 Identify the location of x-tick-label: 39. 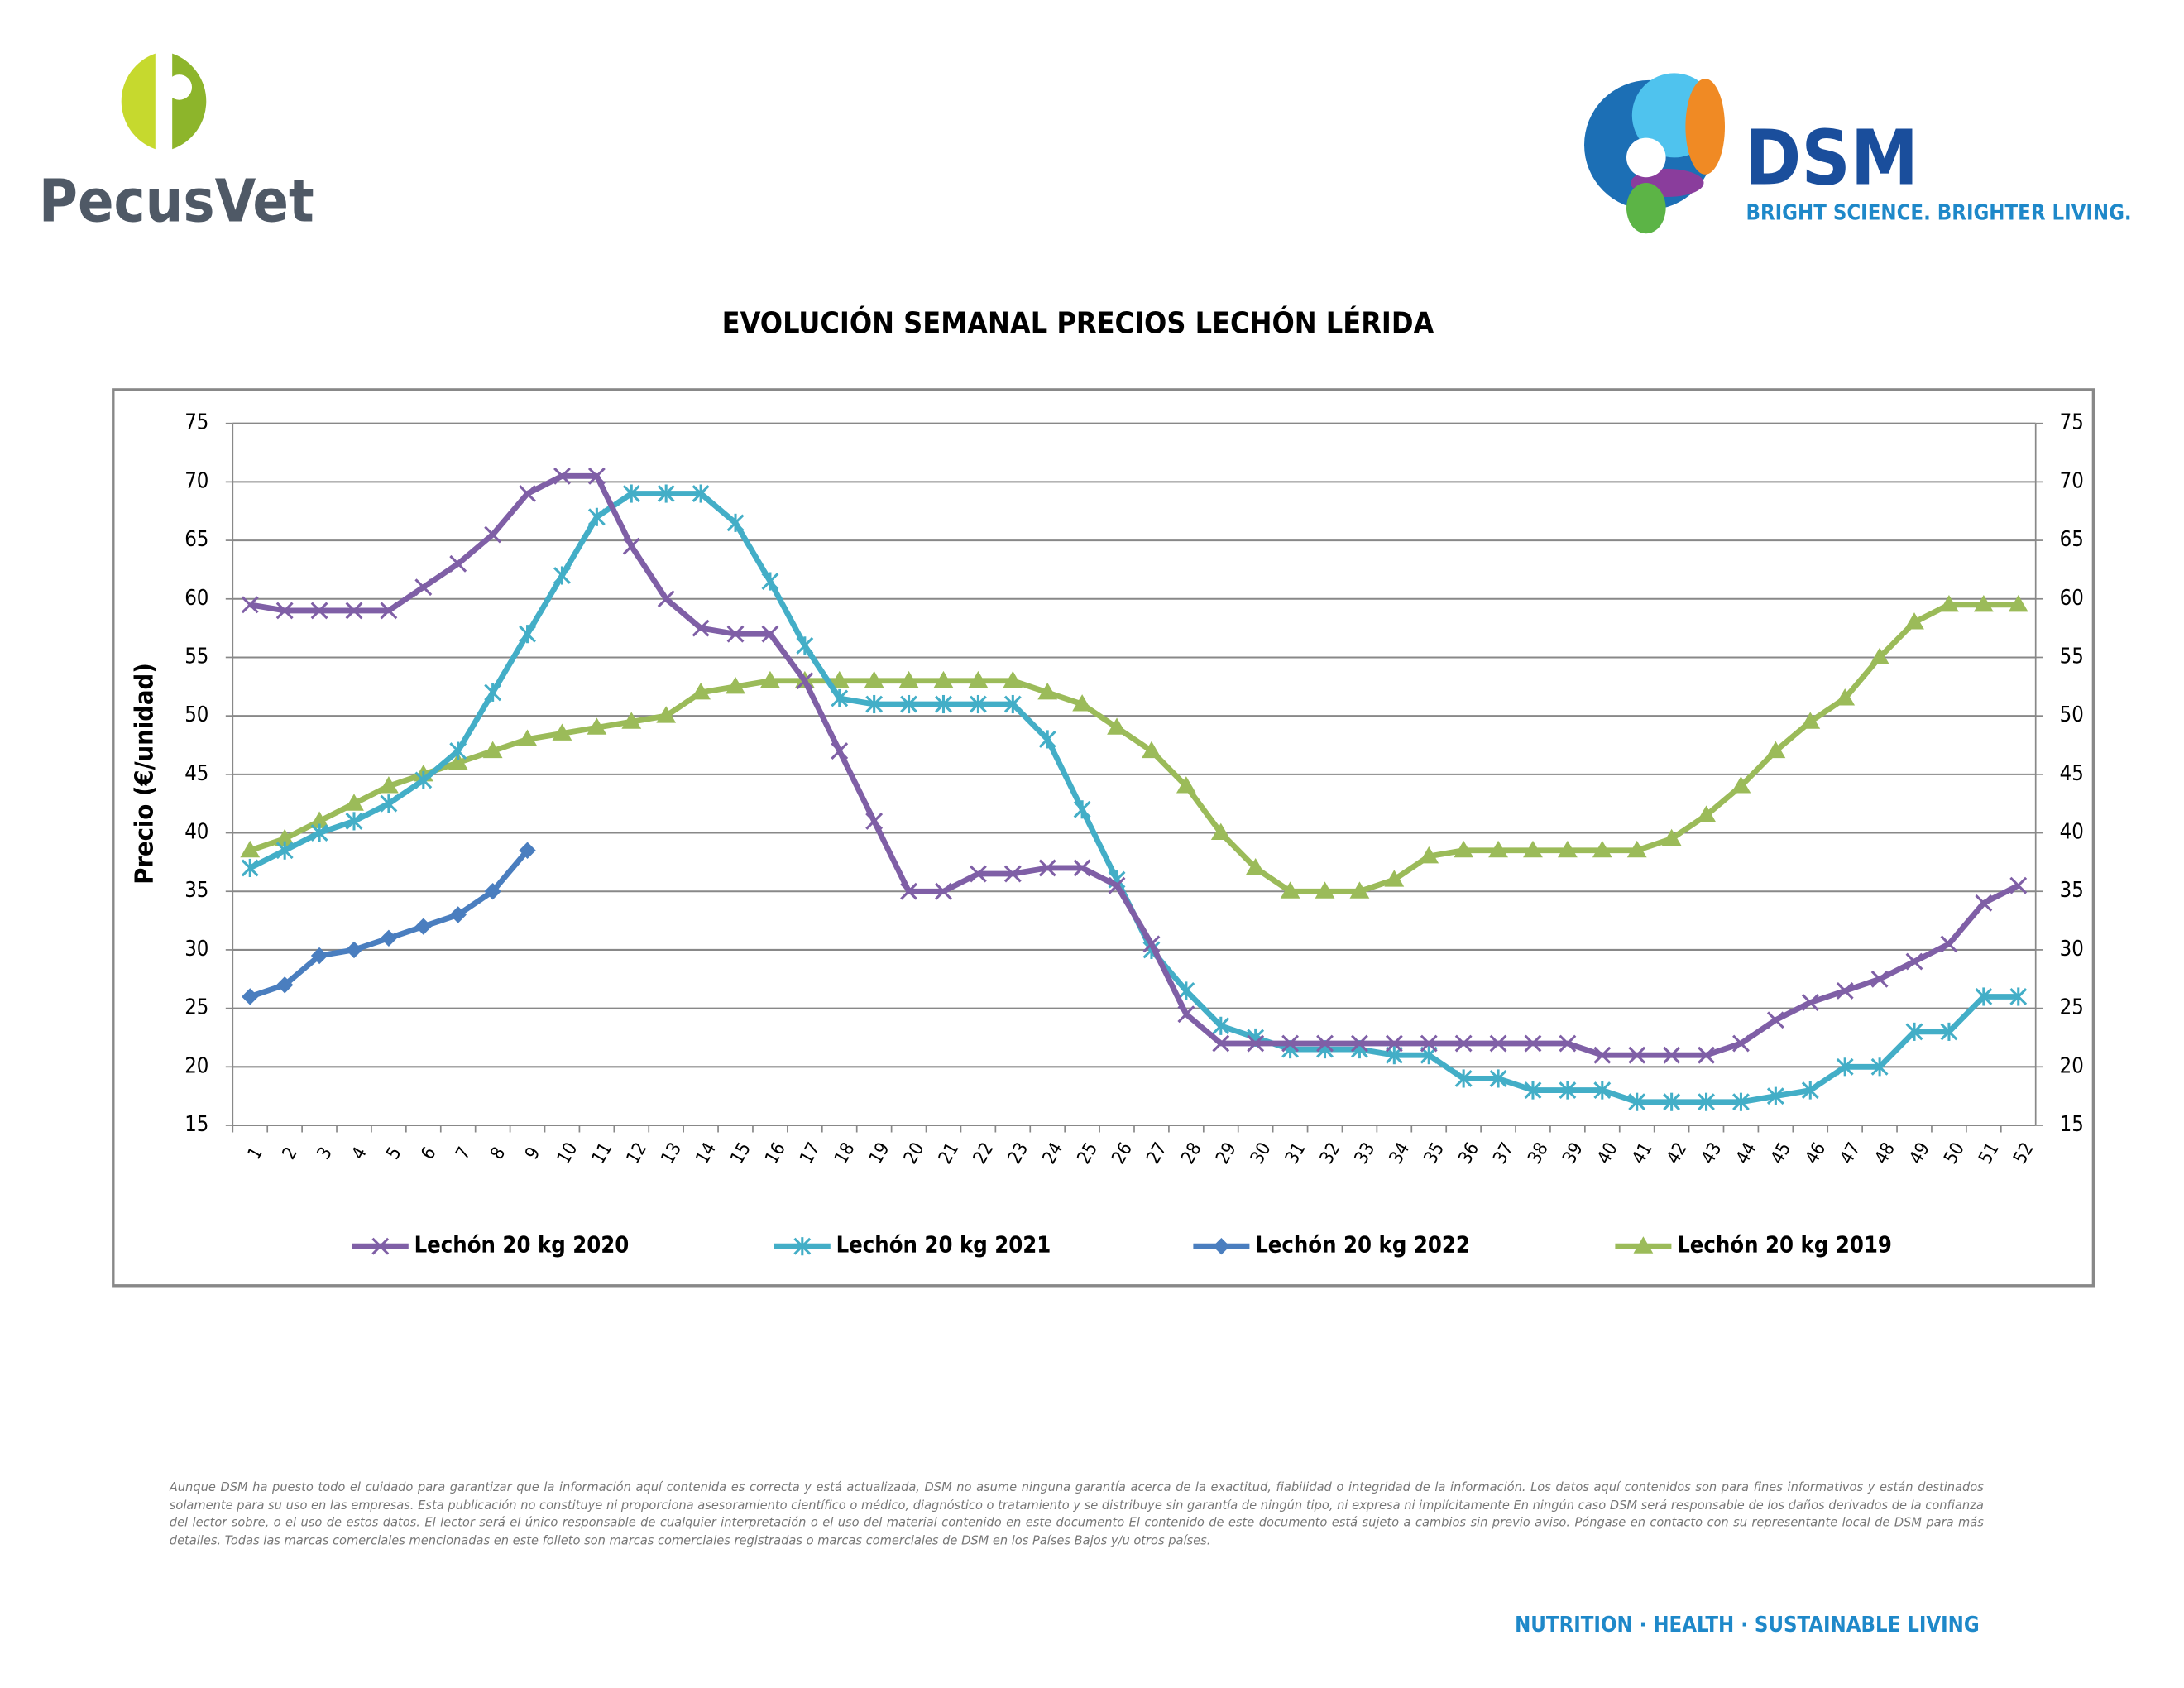
(1573, 1153).